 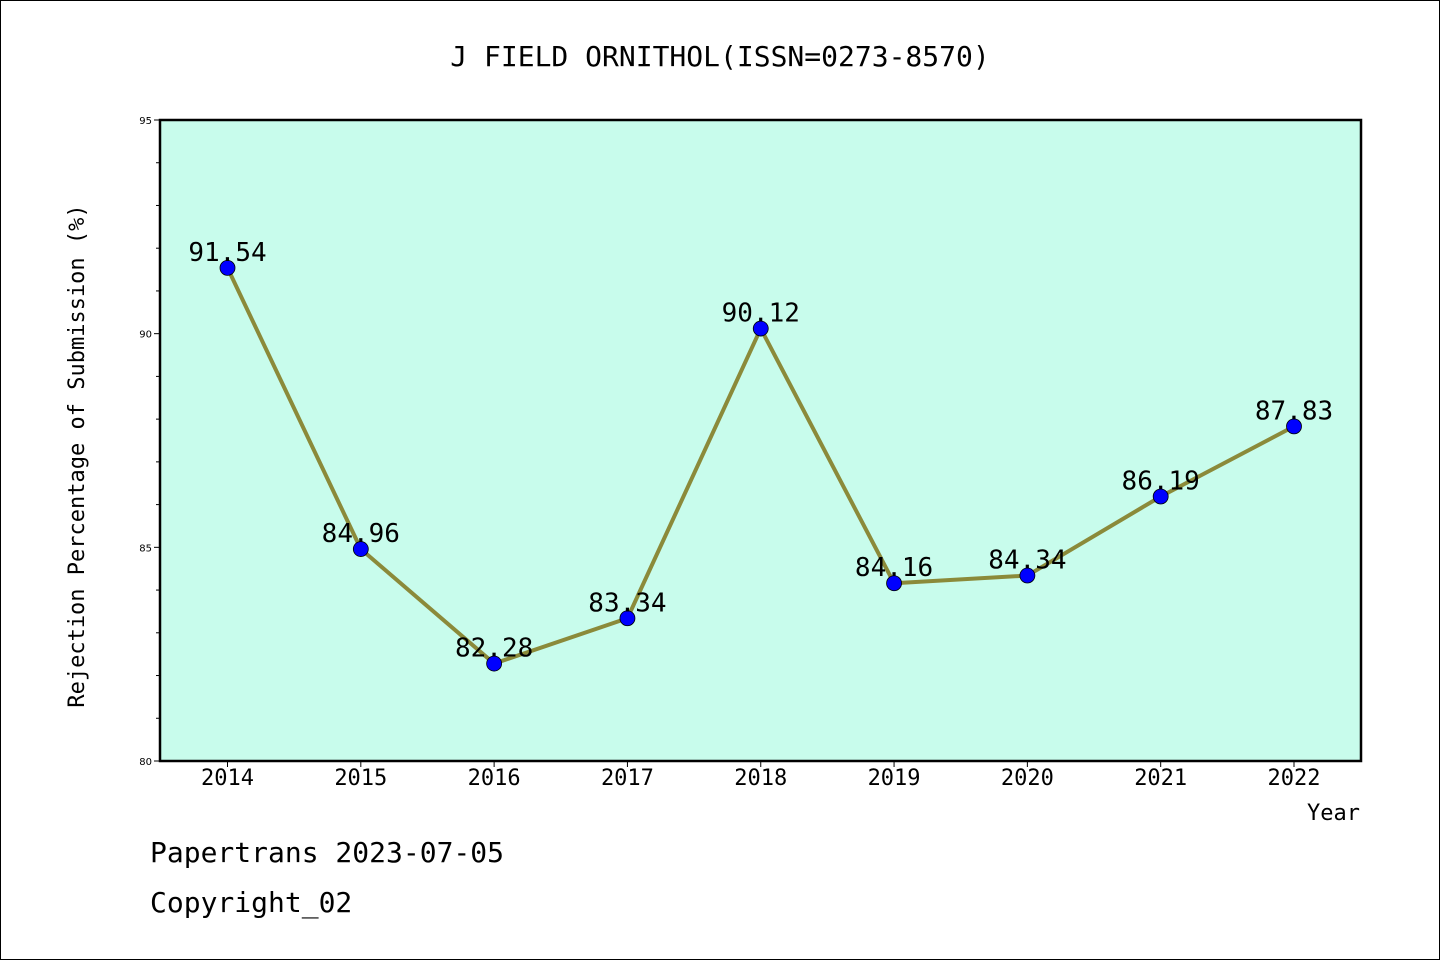 What do you see at coordinates (1161, 481) in the screenshot?
I see `data-label: 86.19` at bounding box center [1161, 481].